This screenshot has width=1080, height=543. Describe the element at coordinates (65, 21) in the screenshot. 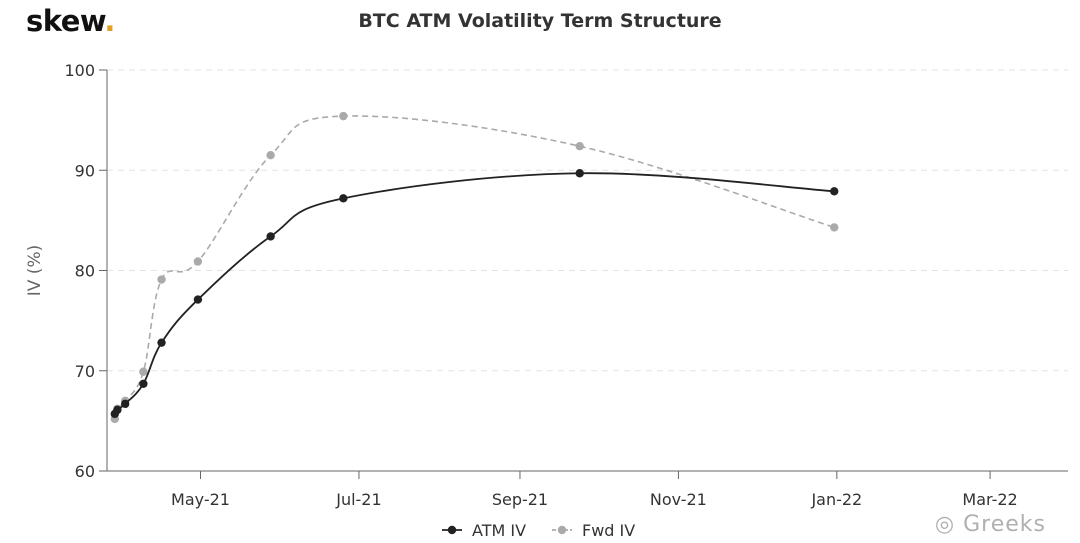

I see `brand-name: skew` at that location.